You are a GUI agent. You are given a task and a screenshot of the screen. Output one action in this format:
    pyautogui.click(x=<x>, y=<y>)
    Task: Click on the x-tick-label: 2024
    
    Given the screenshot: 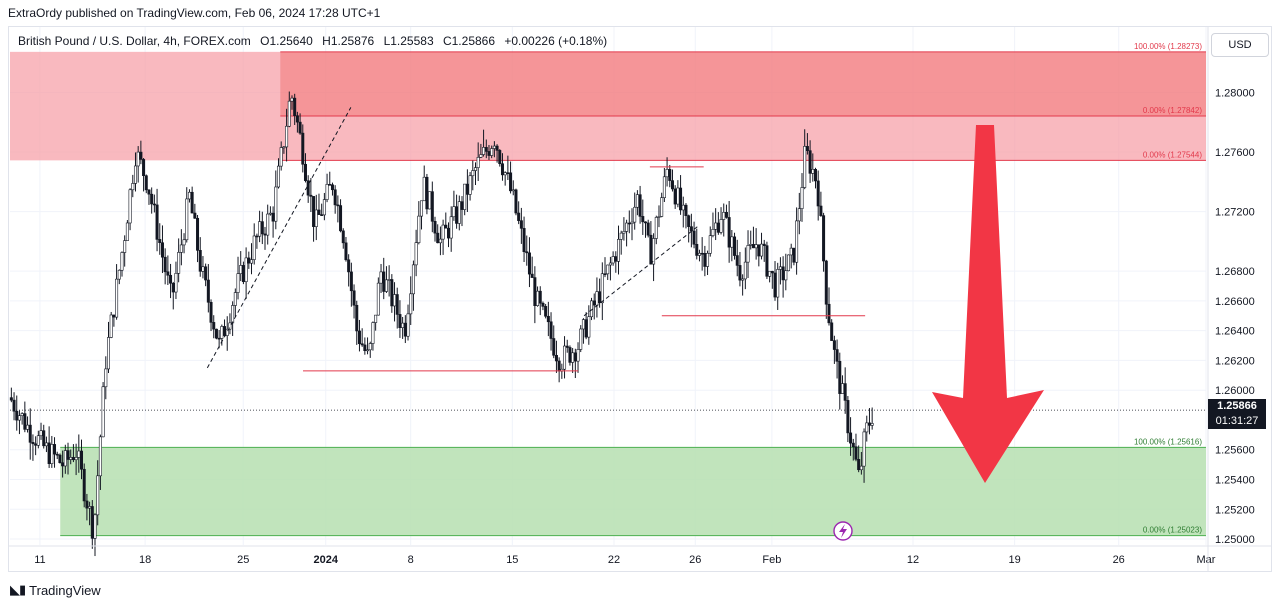 What is the action you would take?
    pyautogui.click(x=326, y=560)
    